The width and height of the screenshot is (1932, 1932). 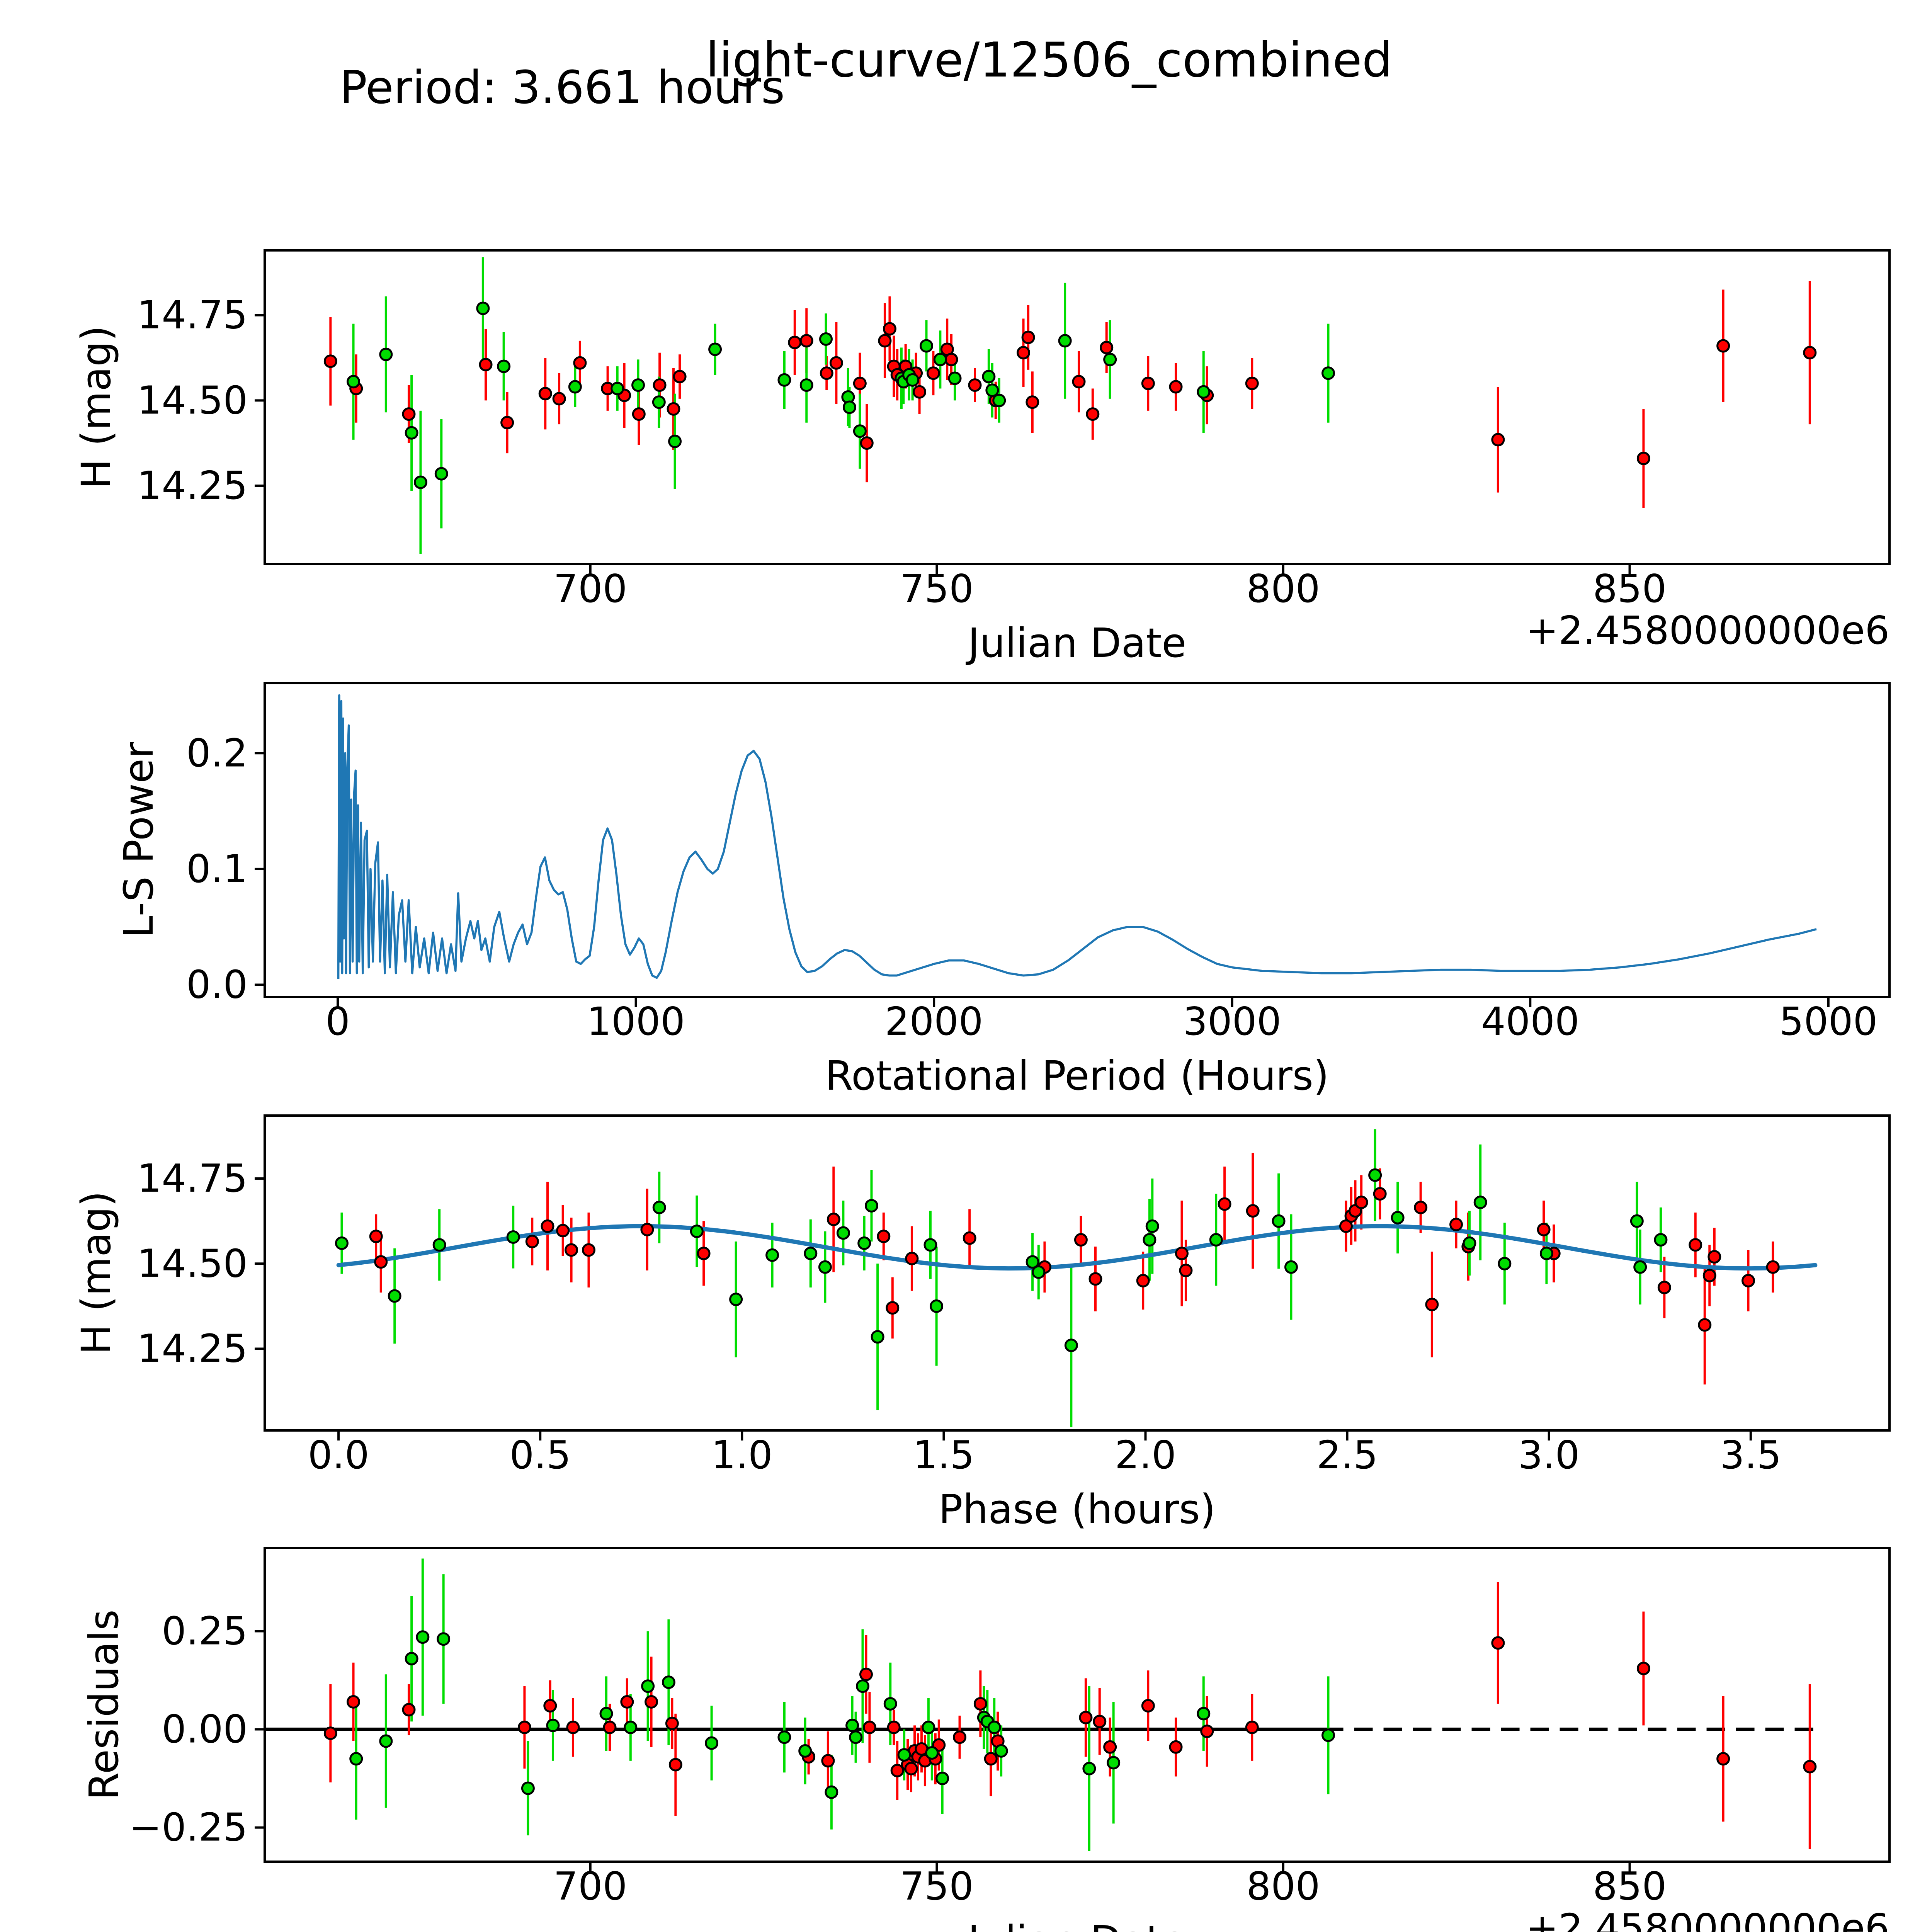 What do you see at coordinates (104, 1704) in the screenshot?
I see `y-axis-label: Residuals` at bounding box center [104, 1704].